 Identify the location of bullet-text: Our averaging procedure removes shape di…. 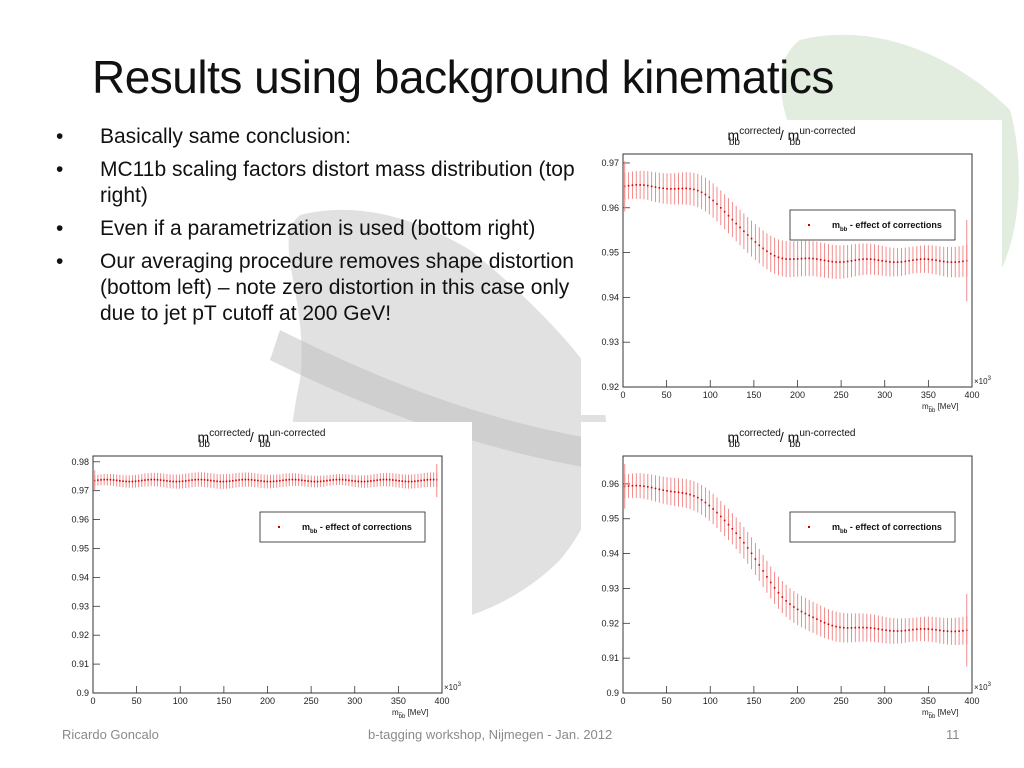
(337, 287).